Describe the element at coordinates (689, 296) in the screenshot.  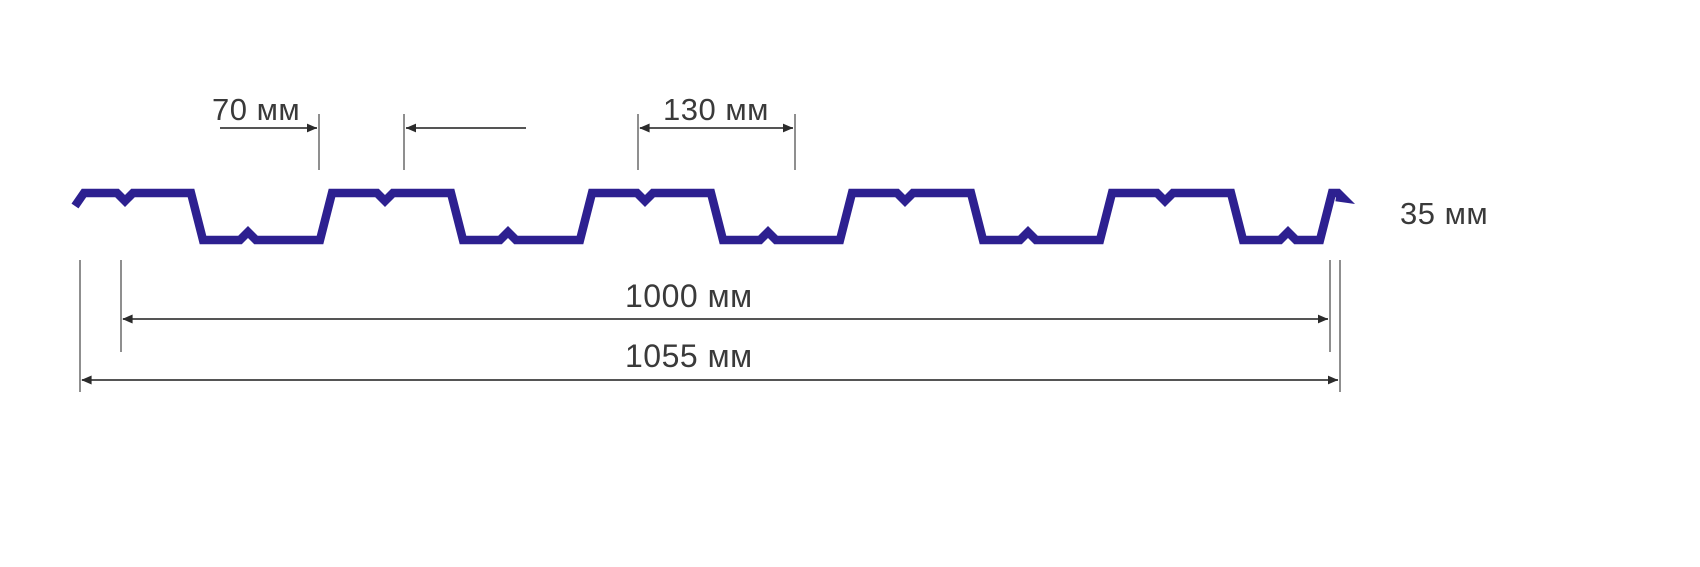
I see `dimension-label-useful-width: 1000 мм` at that location.